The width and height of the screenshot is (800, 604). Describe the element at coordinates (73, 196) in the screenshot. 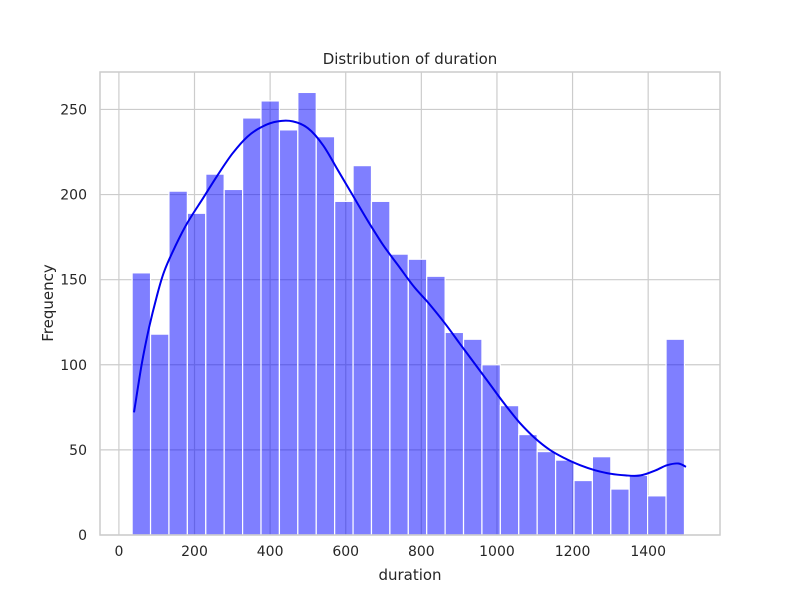

I see `y-tick-label: 200` at that location.